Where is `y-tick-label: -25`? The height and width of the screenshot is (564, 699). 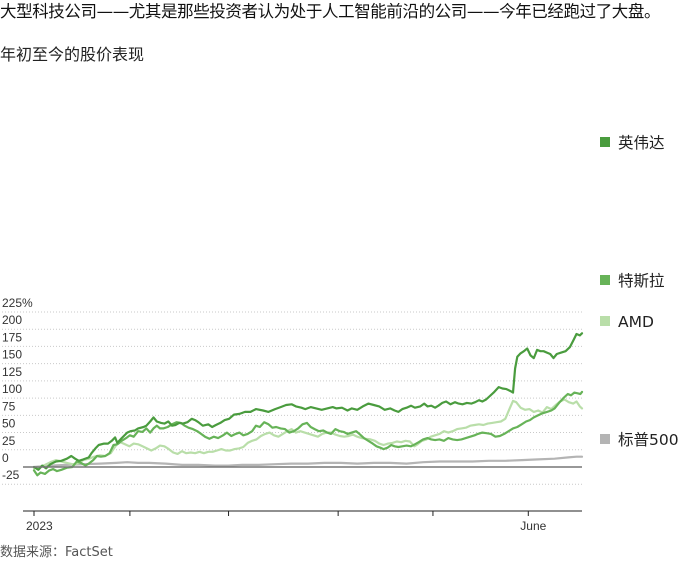 y-tick-label: -25 is located at coordinates (11, 475).